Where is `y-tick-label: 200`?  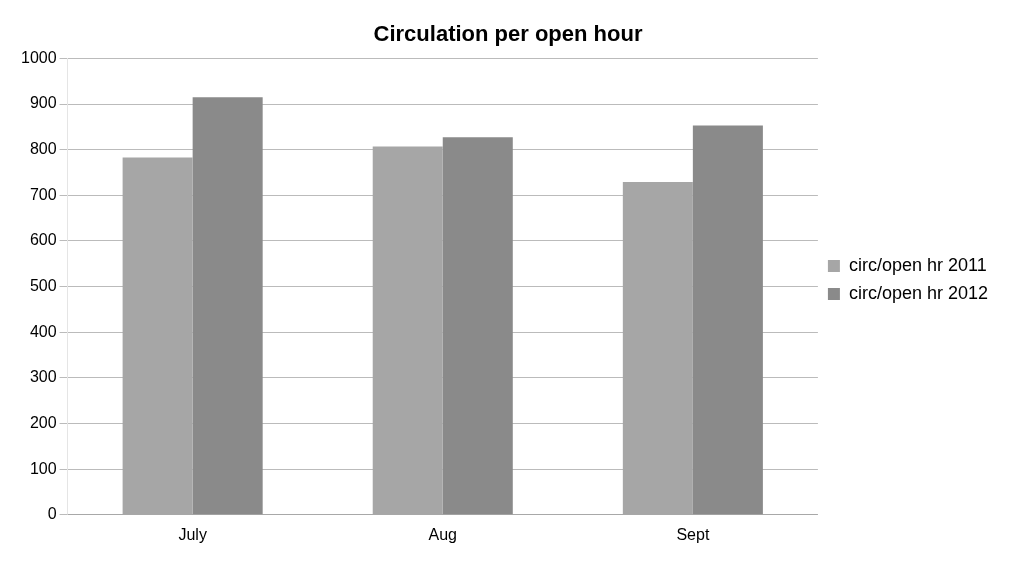 y-tick-label: 200 is located at coordinates (43, 422).